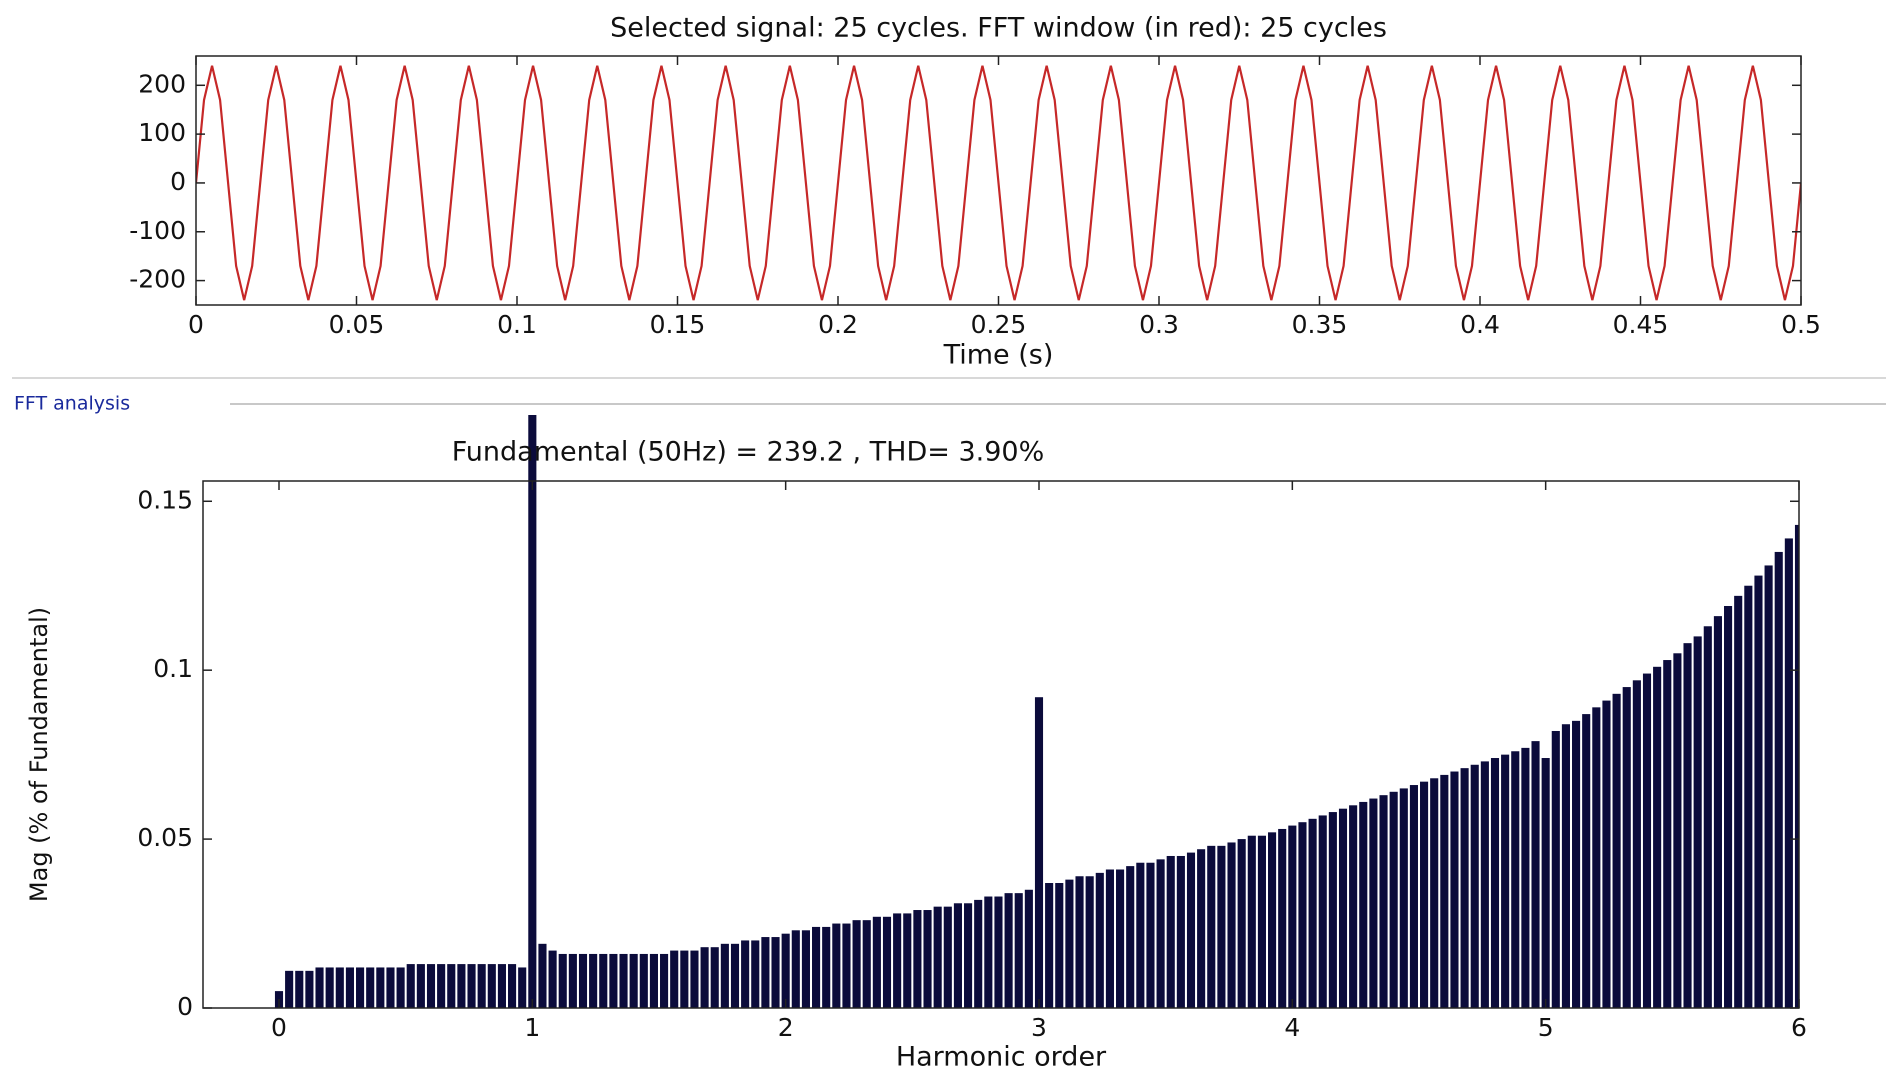  What do you see at coordinates (178, 181) in the screenshot?
I see `y-tick-label: 0` at bounding box center [178, 181].